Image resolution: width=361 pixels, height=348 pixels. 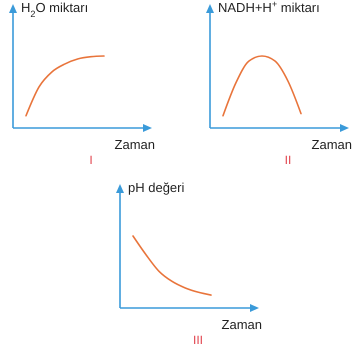 What do you see at coordinates (288, 160) in the screenshot?
I see `text: II` at bounding box center [288, 160].